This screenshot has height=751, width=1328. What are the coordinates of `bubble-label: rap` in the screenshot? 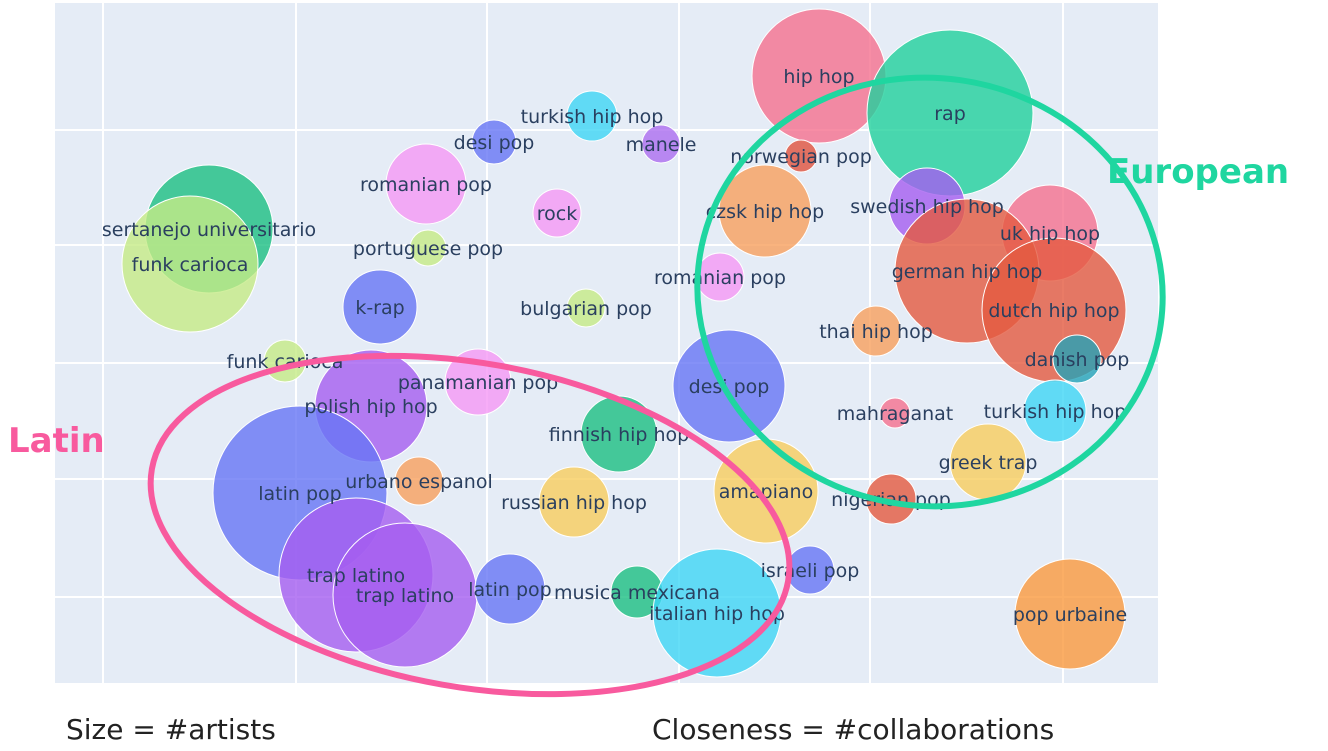 It's located at (950, 114).